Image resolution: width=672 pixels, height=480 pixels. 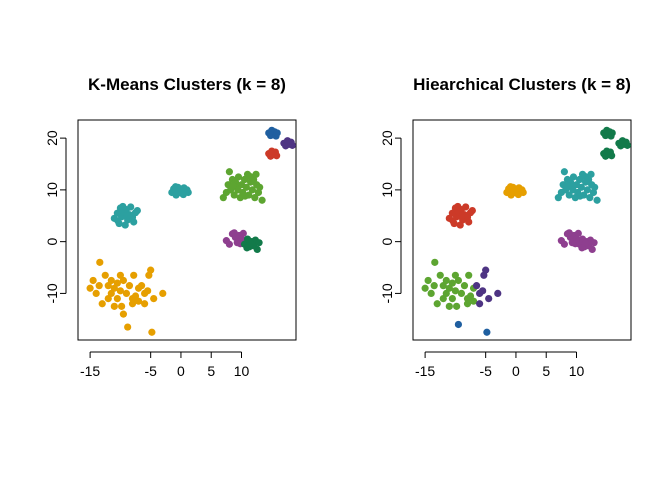 I want to click on x-tick-label: -5, so click(x=150, y=371).